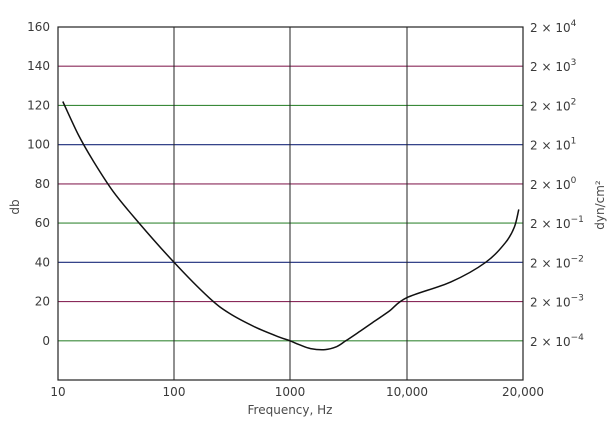 The image size is (616, 422). What do you see at coordinates (38, 27) in the screenshot?
I see `y-tick-label: 160` at bounding box center [38, 27].